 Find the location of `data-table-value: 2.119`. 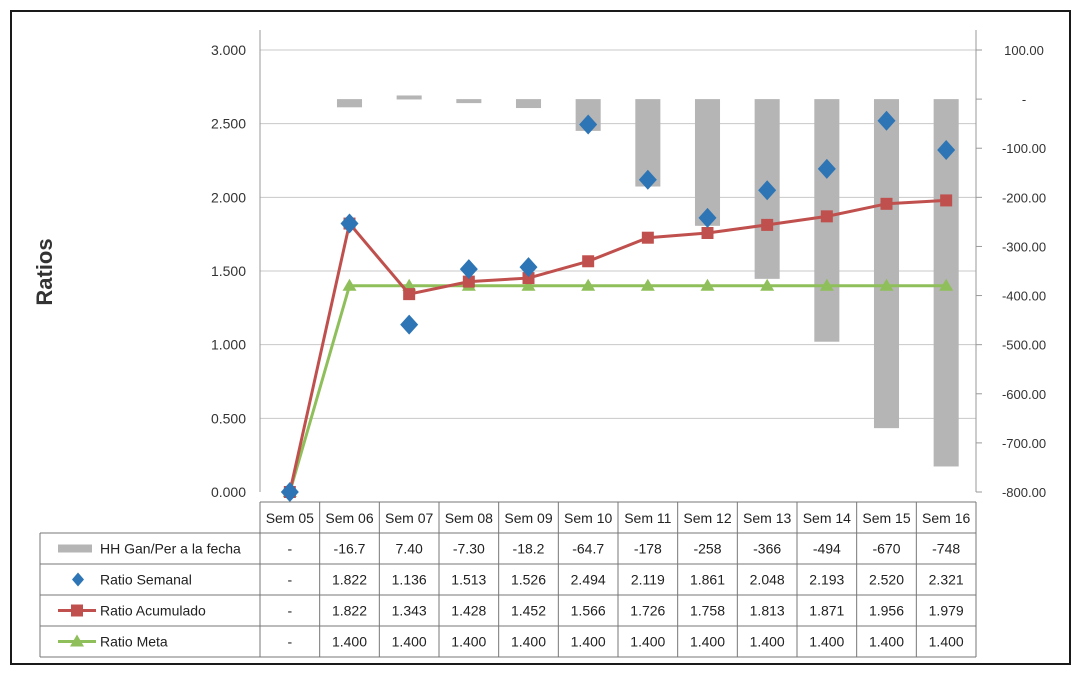

data-table-value: 2.119 is located at coordinates (648, 580).